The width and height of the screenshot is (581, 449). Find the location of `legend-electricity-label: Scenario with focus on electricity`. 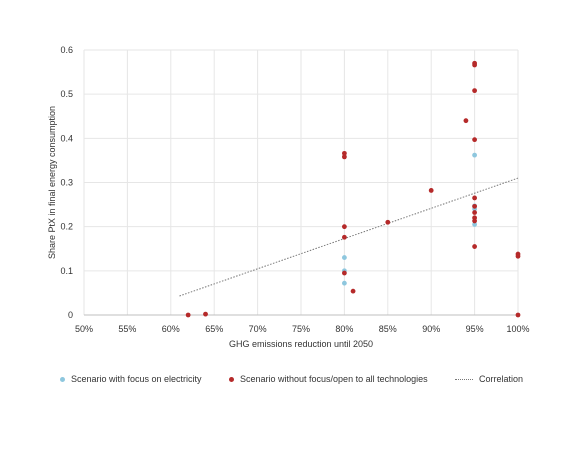

legend-electricity-label: Scenario with focus on electricity is located at coordinates (136, 379).